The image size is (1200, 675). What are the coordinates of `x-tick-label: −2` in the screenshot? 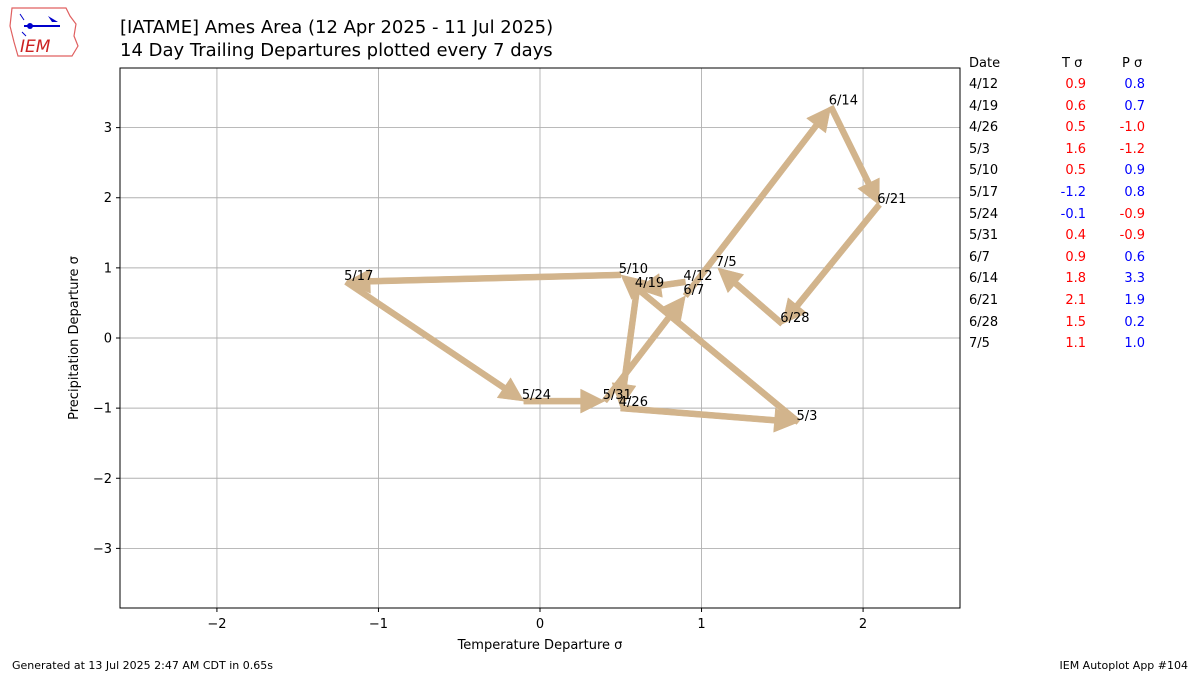 It's located at (216, 624).